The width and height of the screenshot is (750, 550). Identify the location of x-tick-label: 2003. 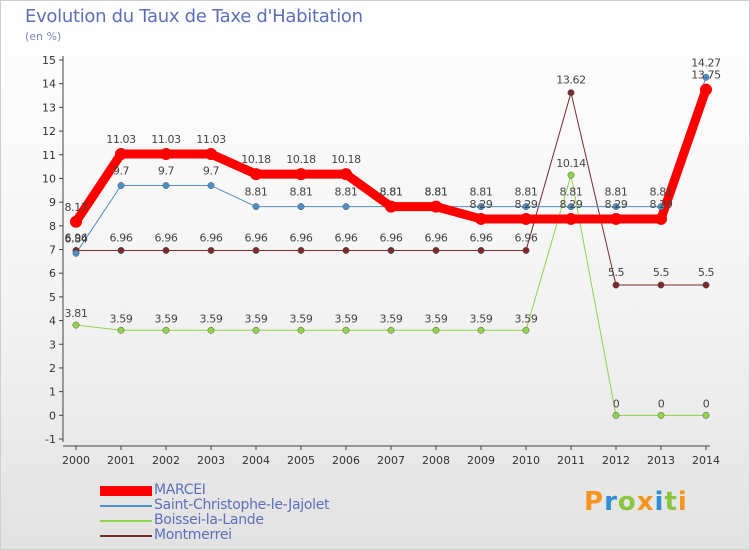
(211, 460).